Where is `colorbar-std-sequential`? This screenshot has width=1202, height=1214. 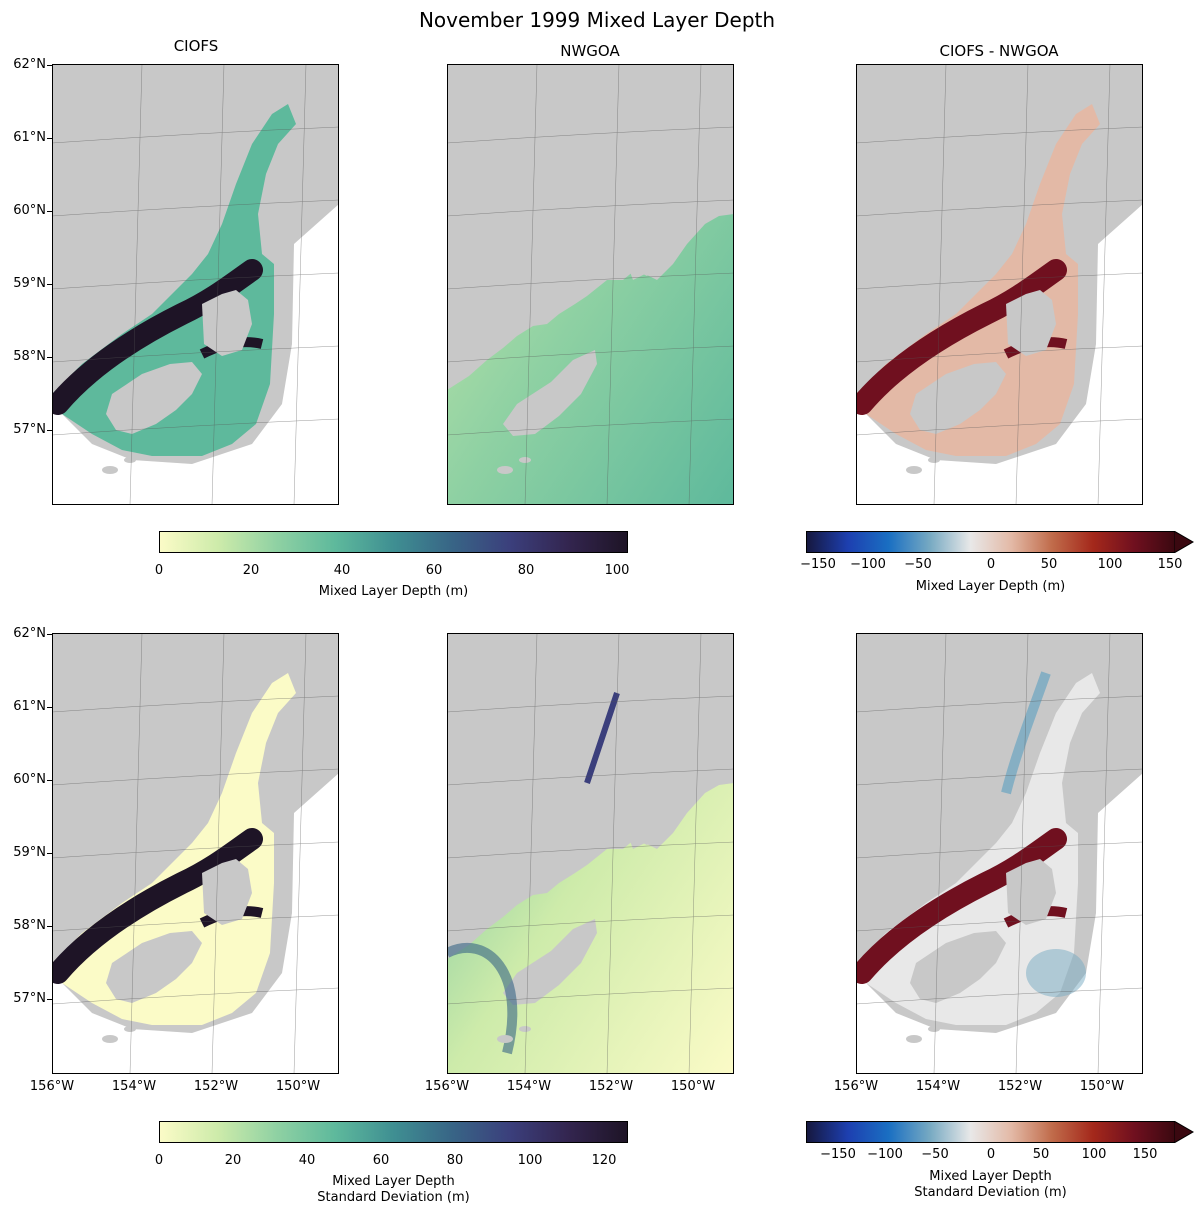 colorbar-std-sequential is located at coordinates (393, 1132).